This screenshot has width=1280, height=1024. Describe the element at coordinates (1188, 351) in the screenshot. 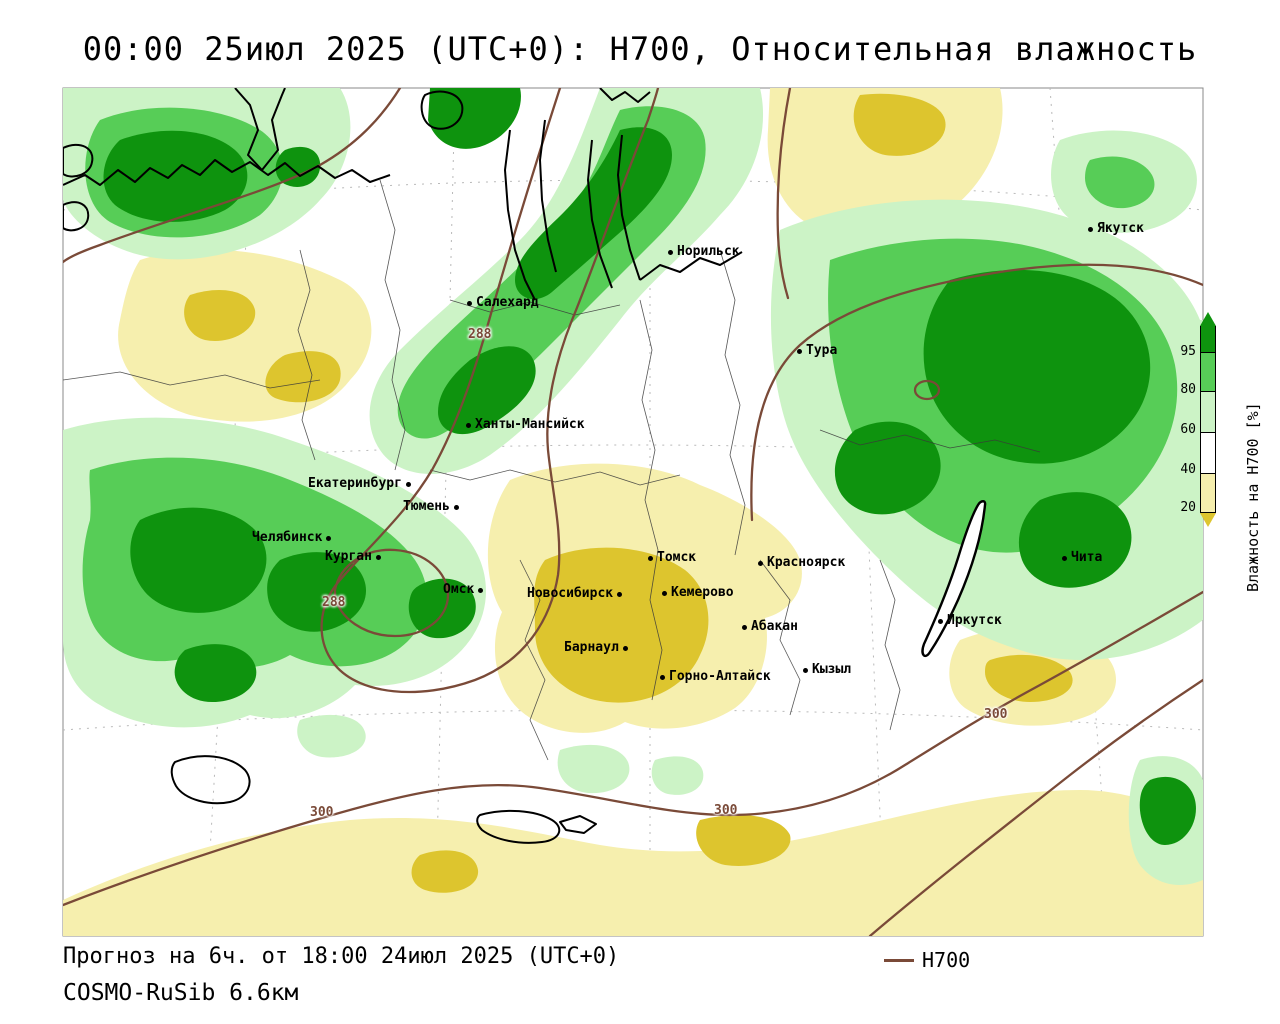

I see `legend-tick: 95` at that location.